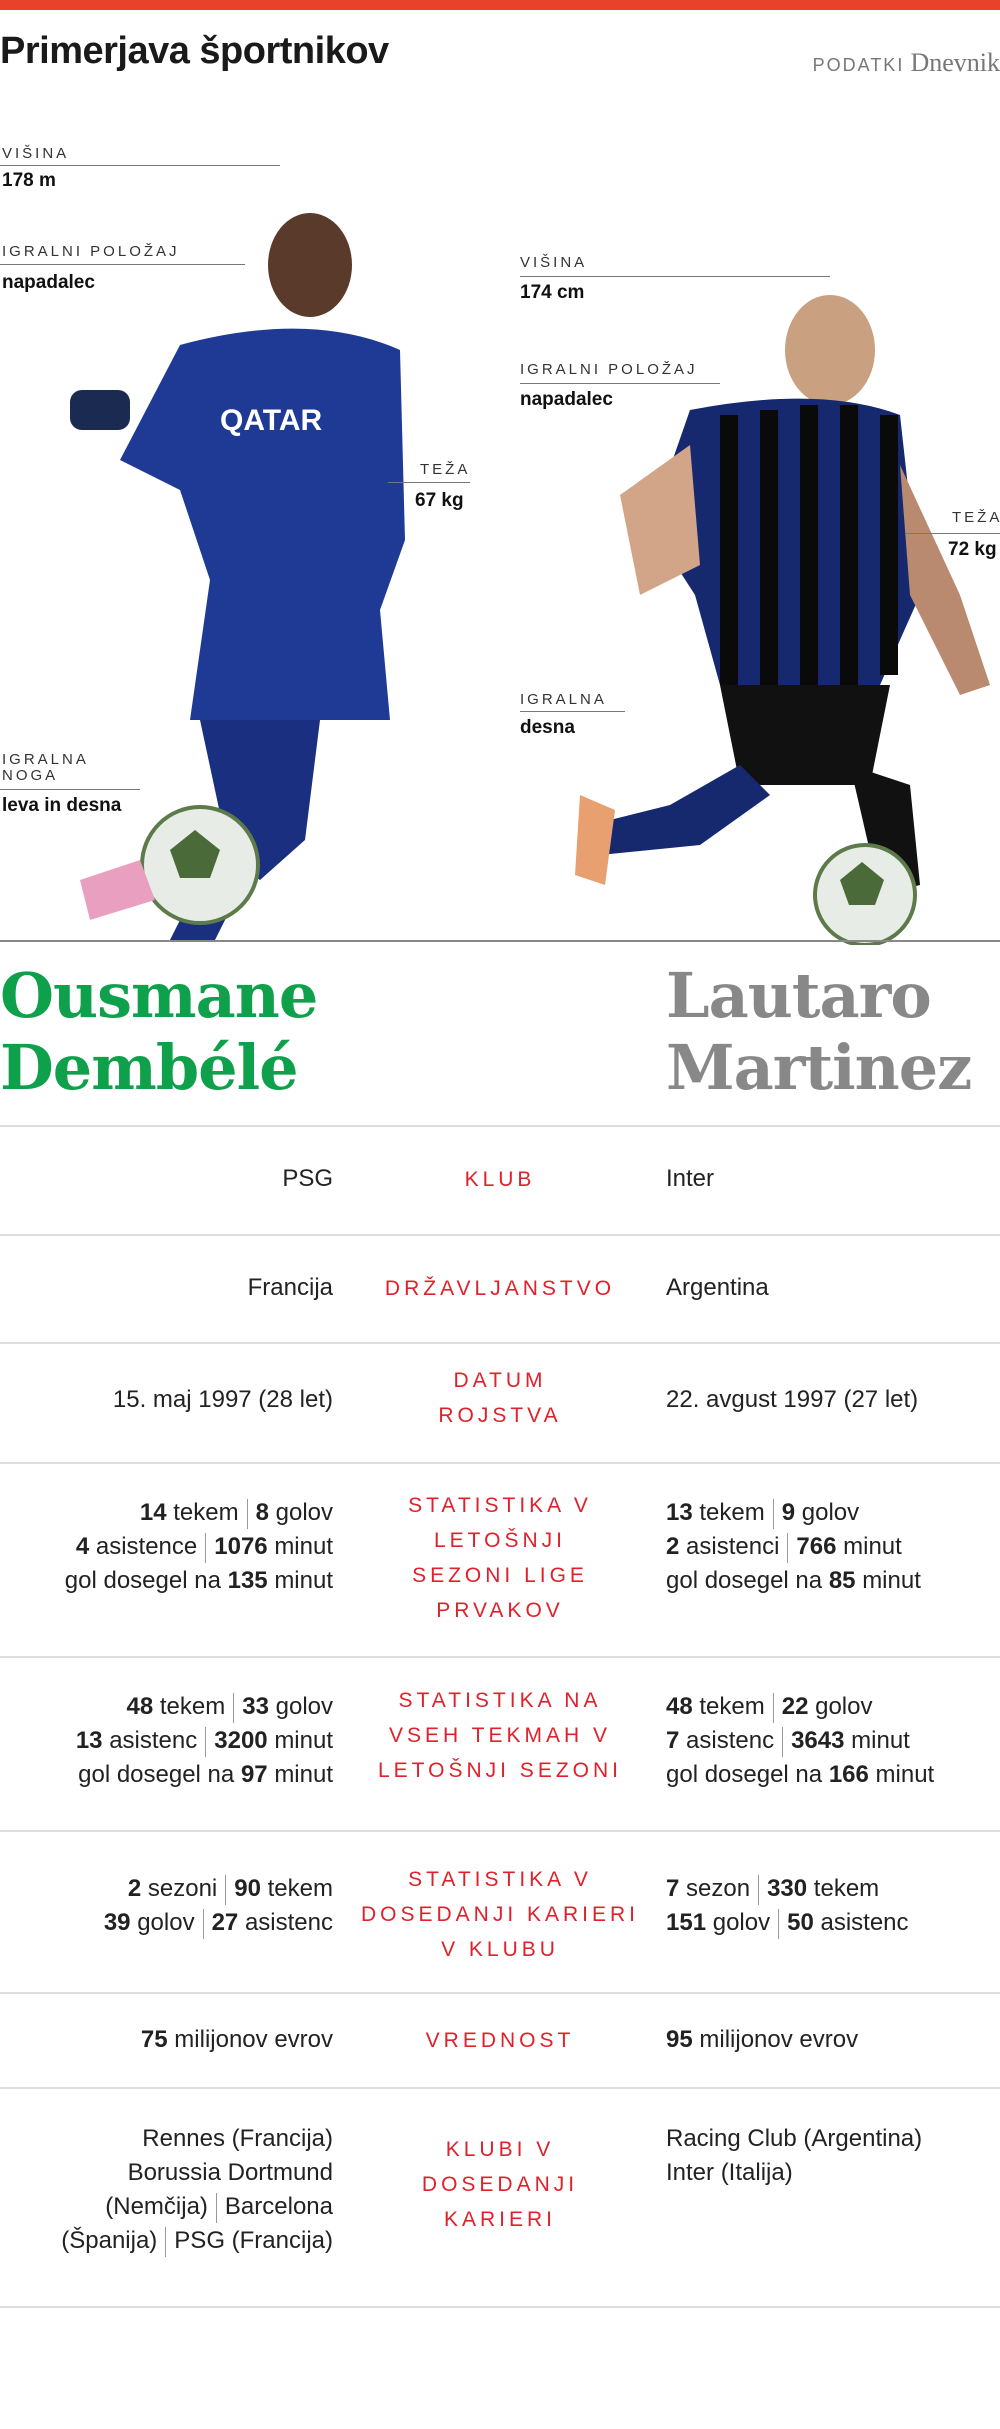 The height and width of the screenshot is (2429, 1000). I want to click on top-accent-bar, so click(500, 5).